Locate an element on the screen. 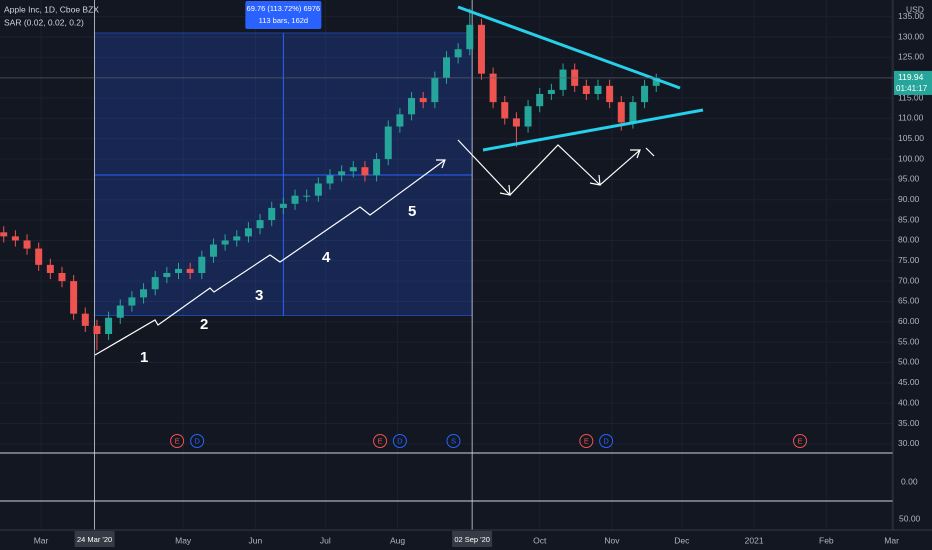 The width and height of the screenshot is (932, 550). y-tick-label: 65.00 is located at coordinates (909, 301).